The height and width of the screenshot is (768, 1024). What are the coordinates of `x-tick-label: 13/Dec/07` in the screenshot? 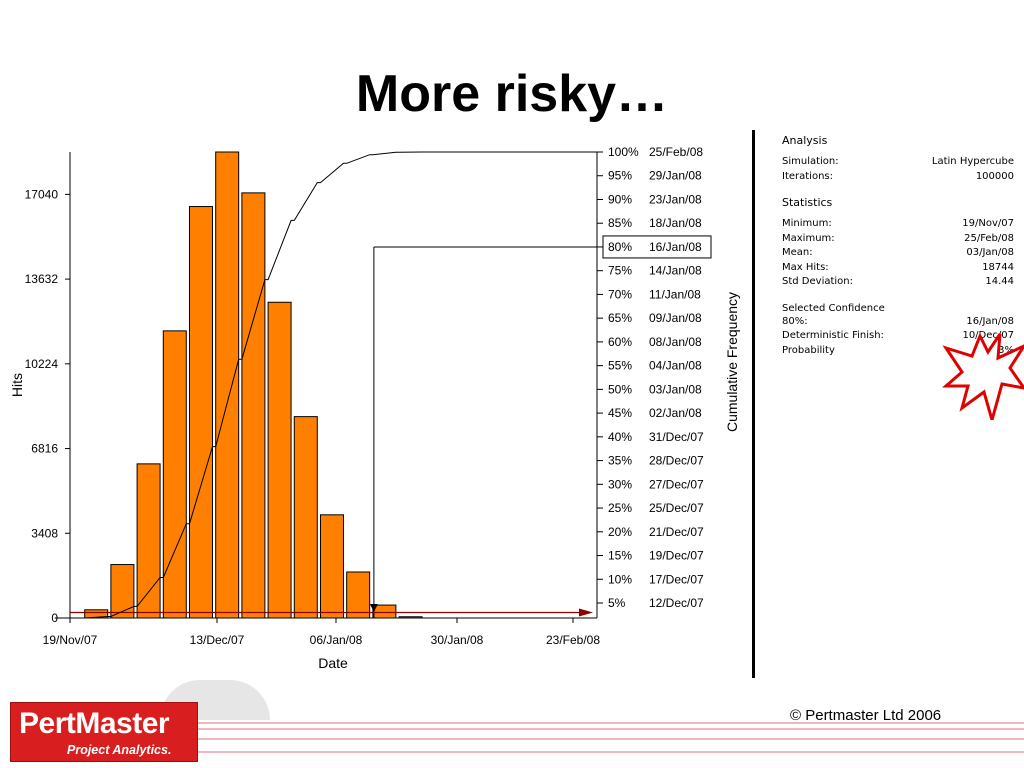 It's located at (217, 640).